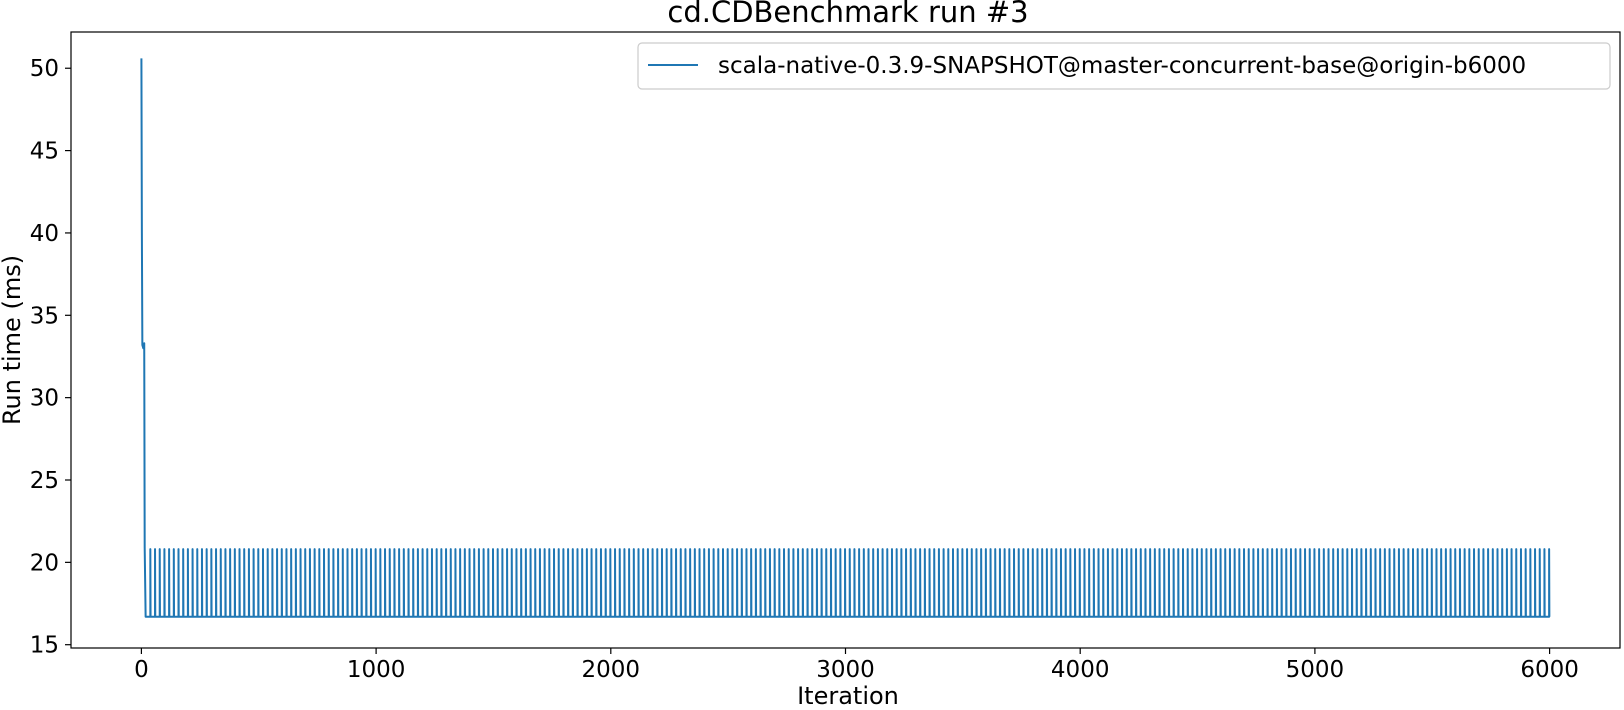  Describe the element at coordinates (1315, 670) in the screenshot. I see `x-tick-label: 5000` at that location.